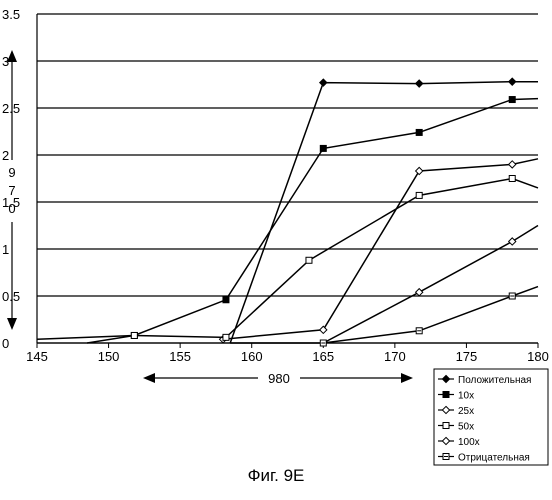  I want to click on y-tick-label: 2, so click(5, 155).